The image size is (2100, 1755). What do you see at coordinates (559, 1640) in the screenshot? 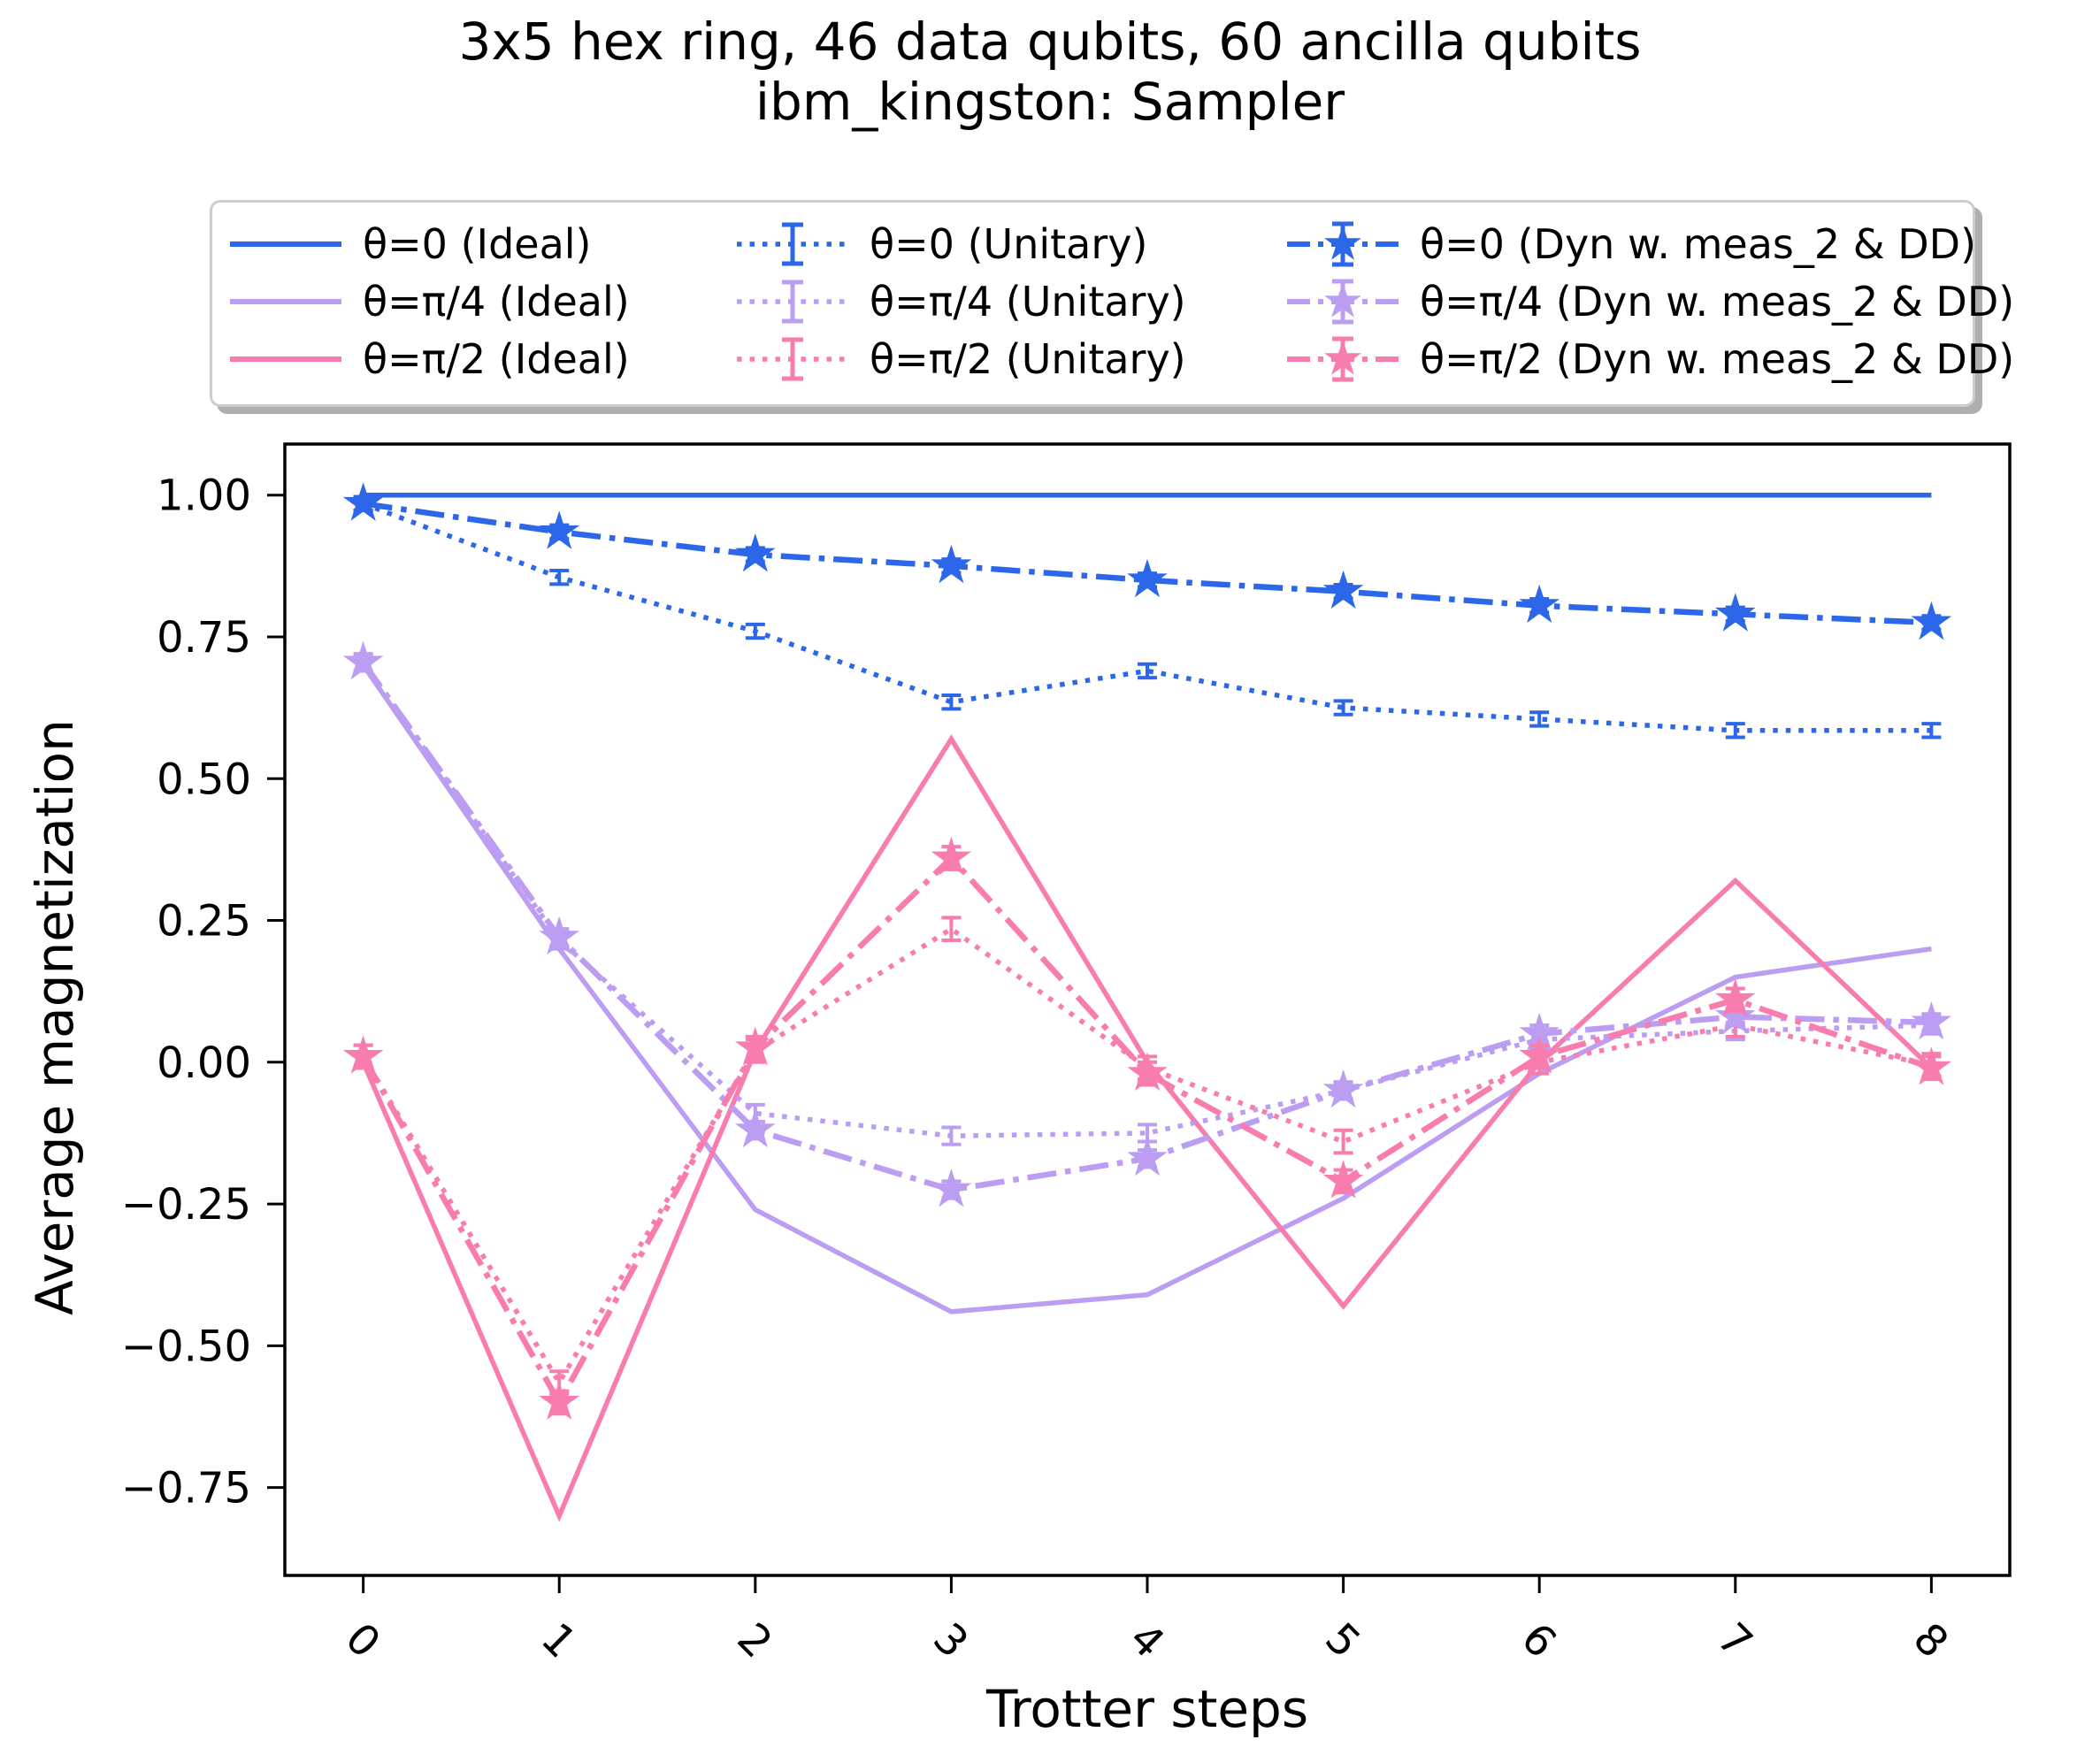
I see `x-tick-label: 1` at bounding box center [559, 1640].